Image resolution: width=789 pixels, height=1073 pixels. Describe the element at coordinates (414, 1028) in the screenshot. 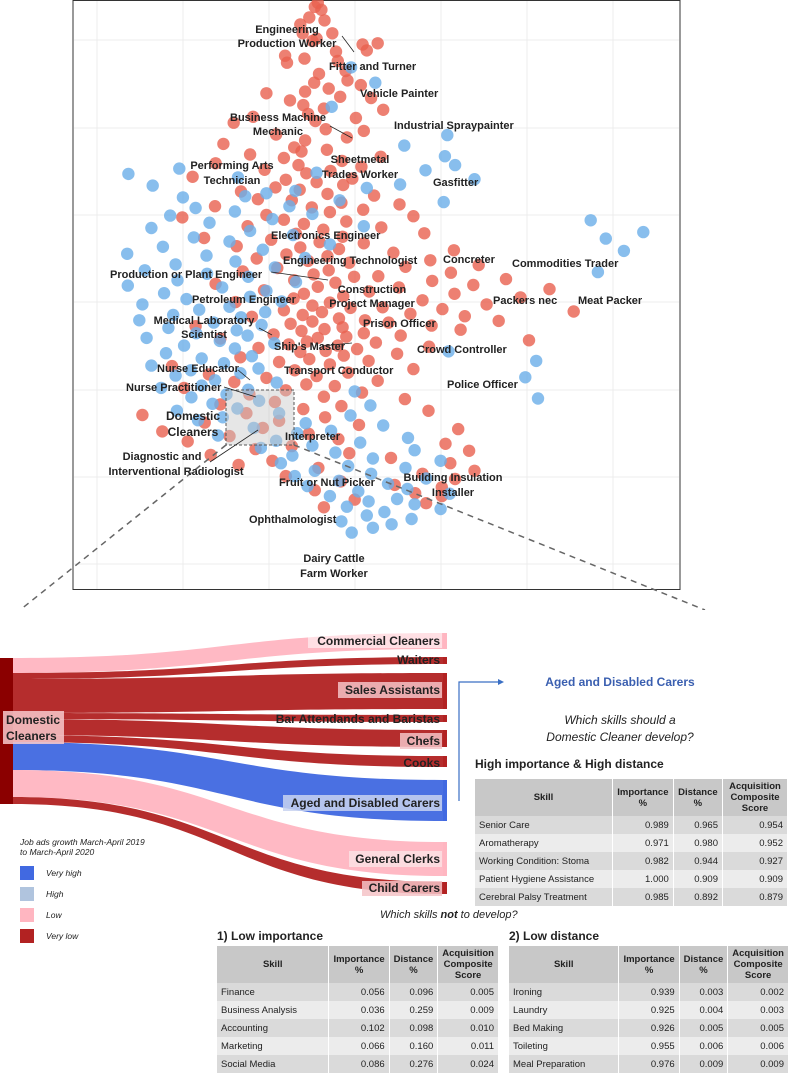

I see `value-cell: 0.098` at that location.